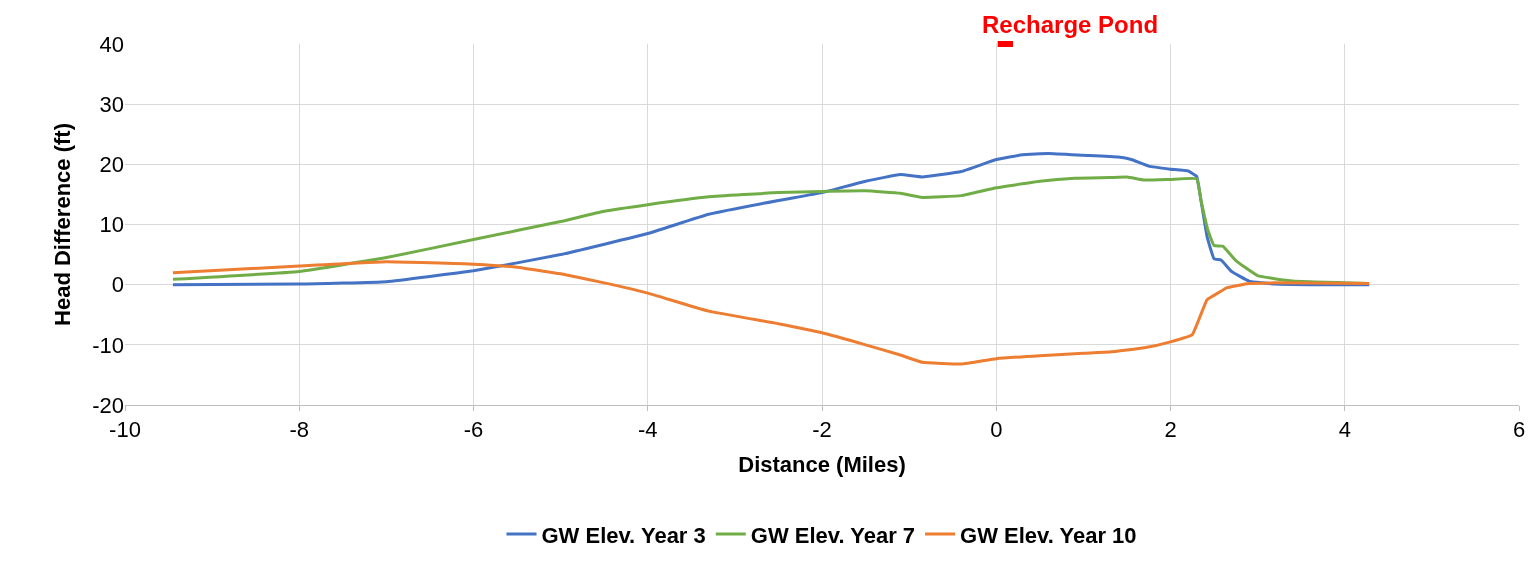 The image size is (1537, 587). What do you see at coordinates (108, 405) in the screenshot?
I see `y-tick-label: -20` at bounding box center [108, 405].